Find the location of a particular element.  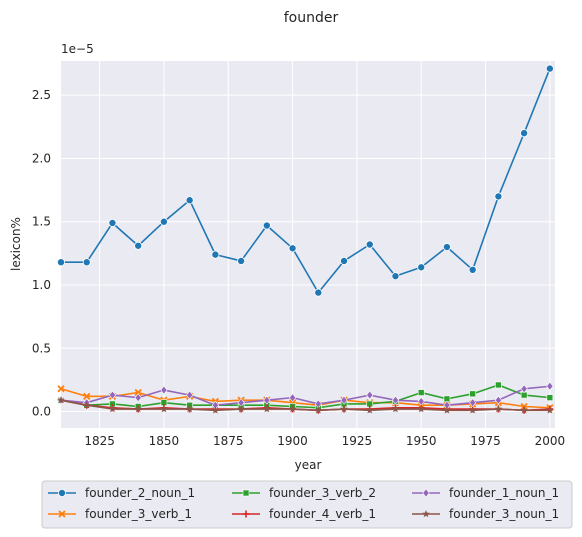

x-tick-label: 1950 is located at coordinates (421, 441).